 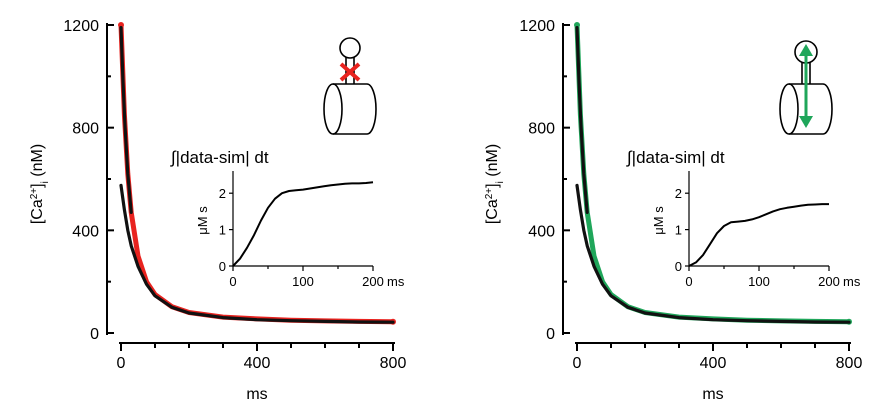 I want to click on exchange-arrow-head-down, so click(x=806, y=122).